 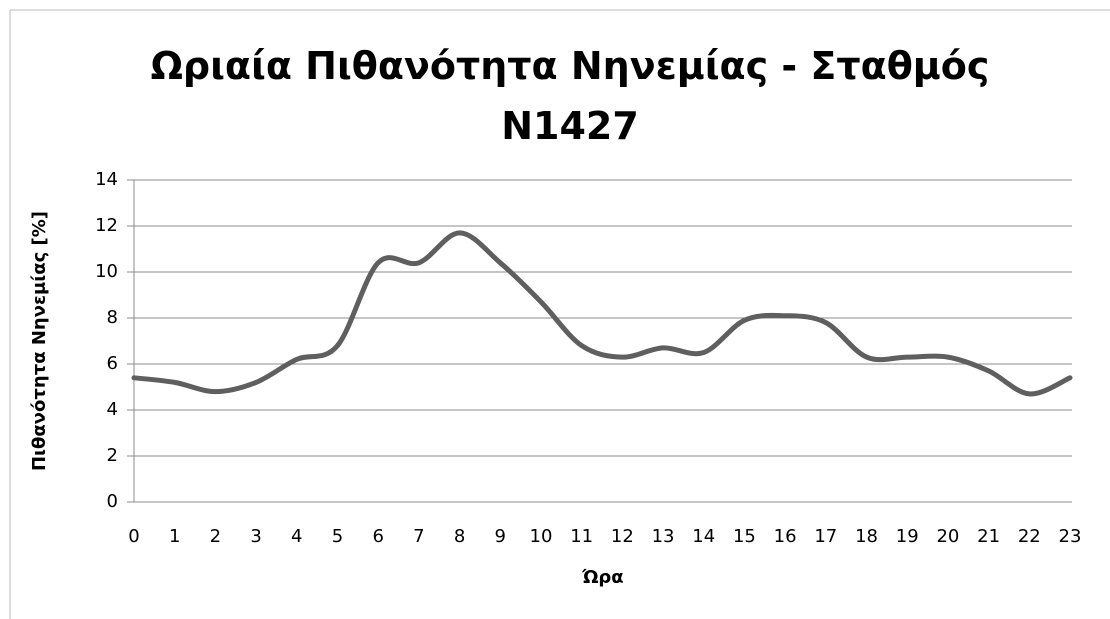 I want to click on x-tick-label: 2, so click(x=215, y=536).